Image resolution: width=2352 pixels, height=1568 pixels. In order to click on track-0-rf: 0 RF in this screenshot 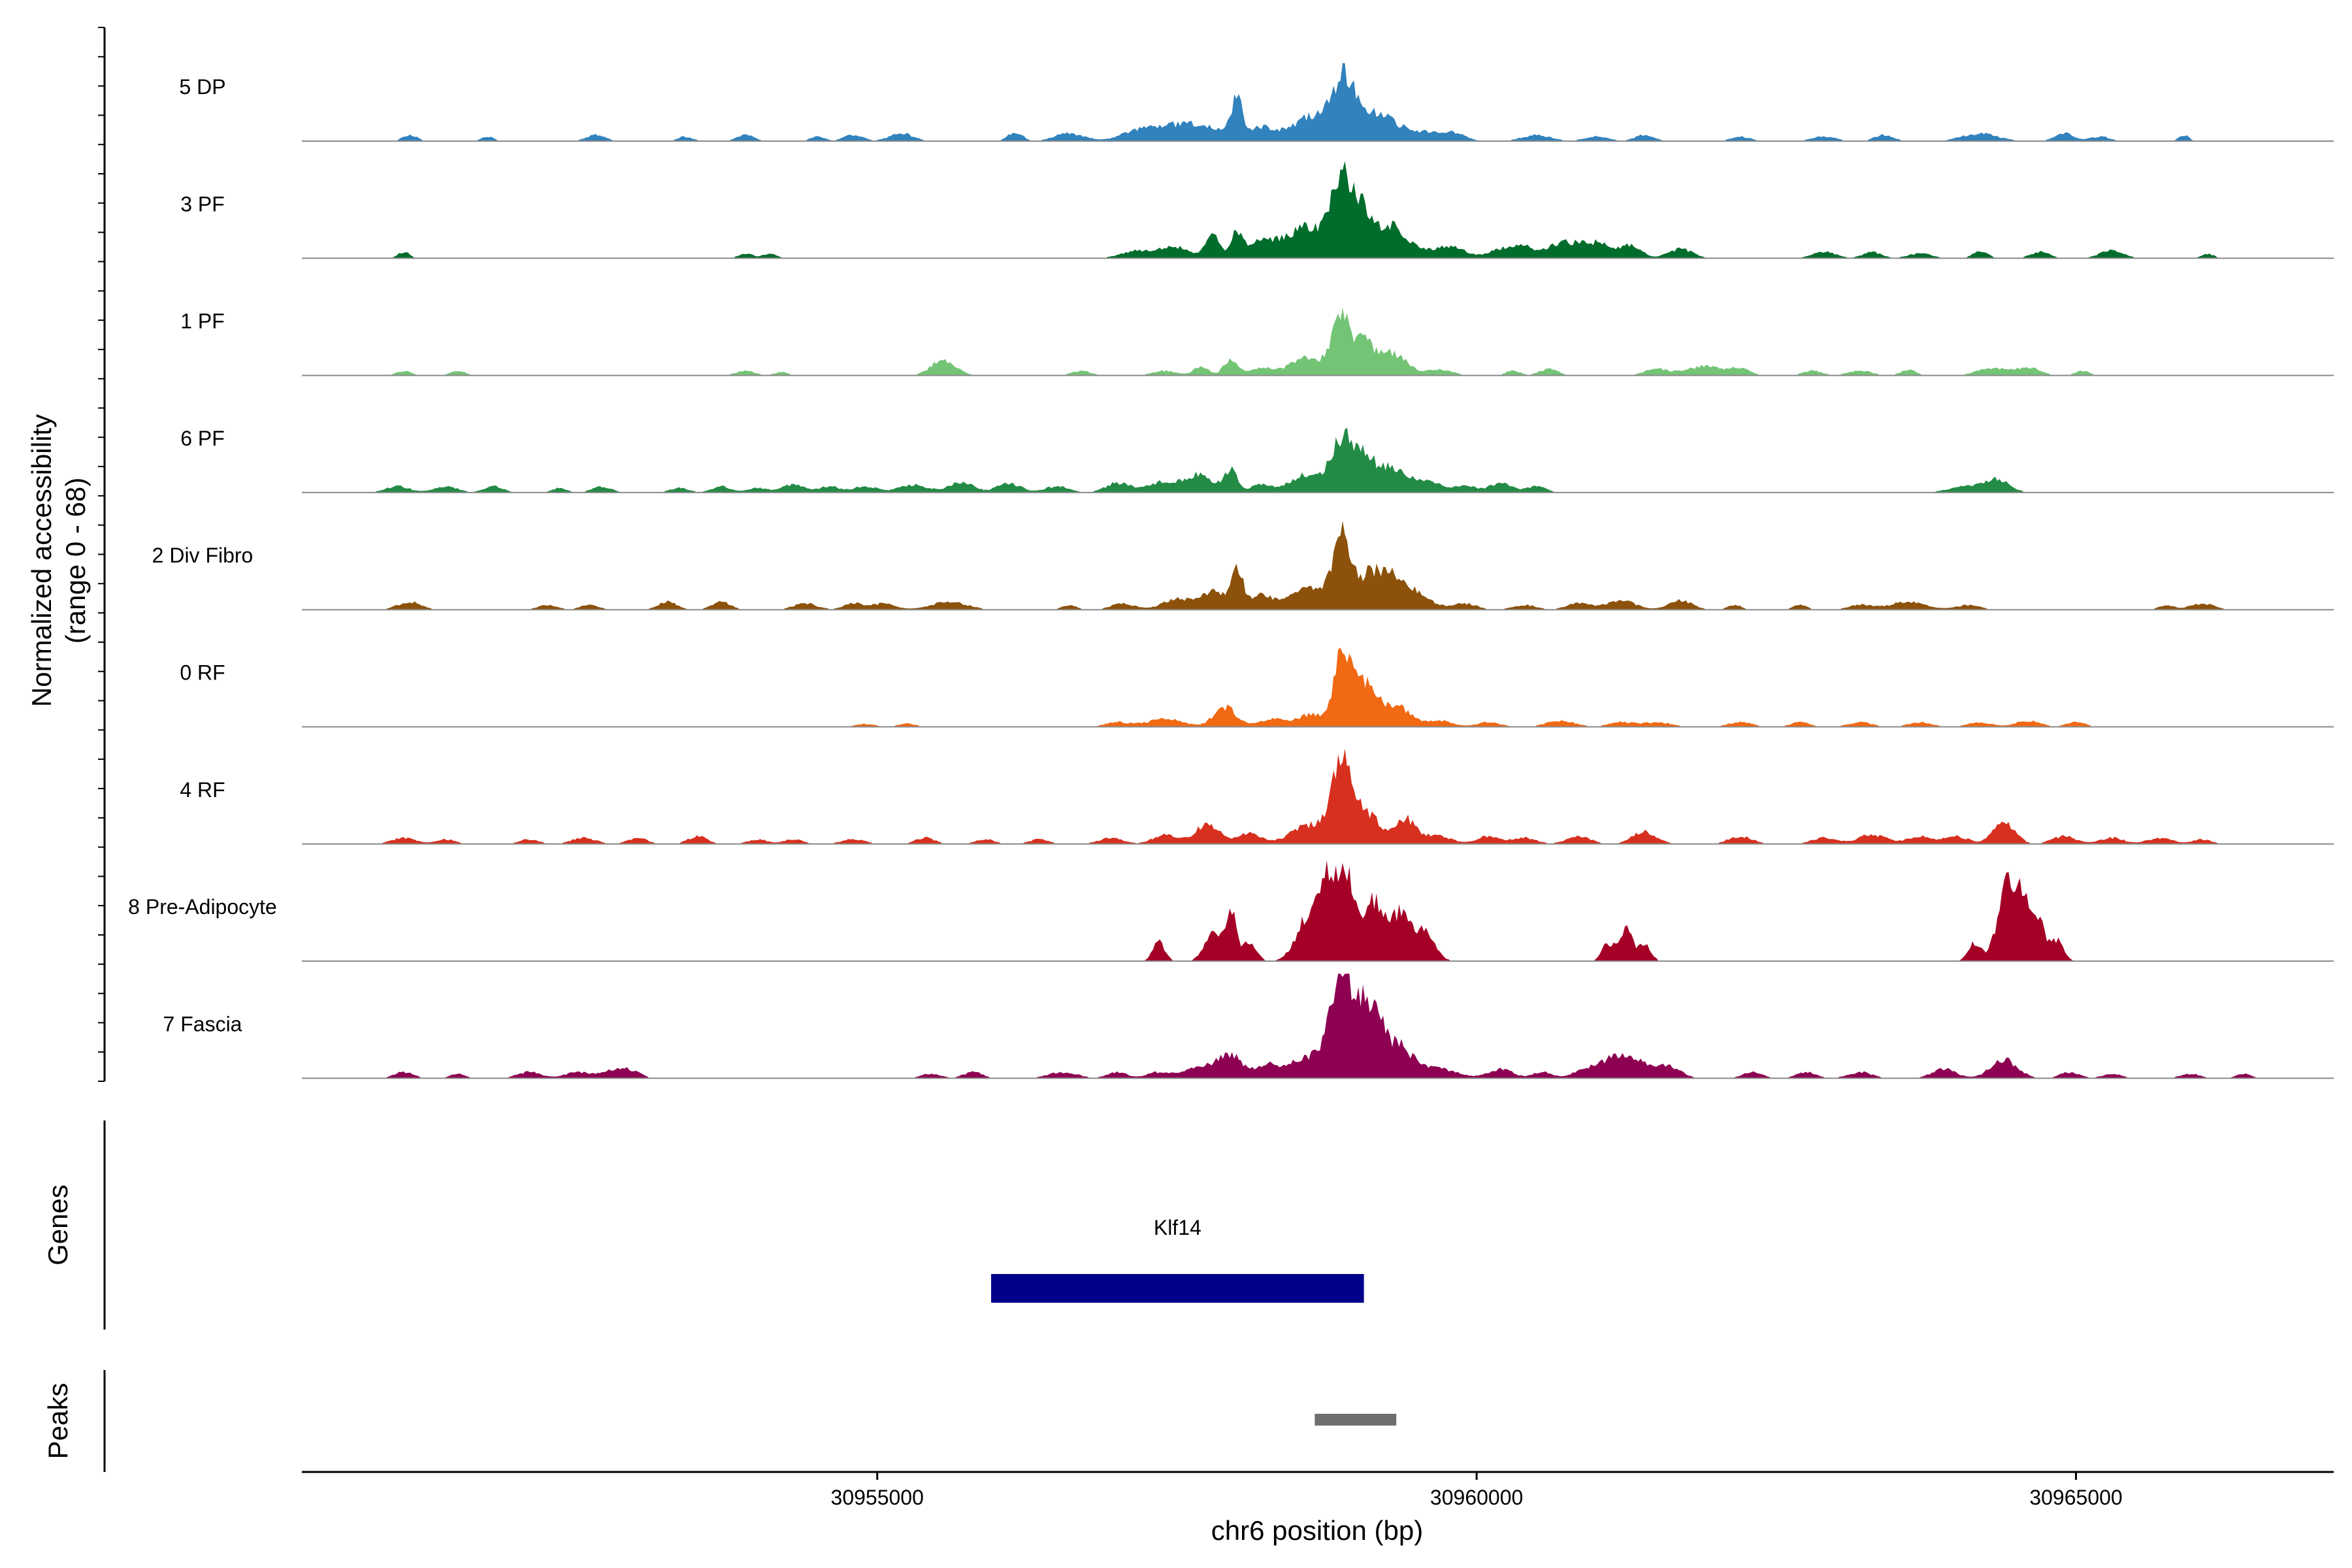, I will do `click(1257, 687)`.